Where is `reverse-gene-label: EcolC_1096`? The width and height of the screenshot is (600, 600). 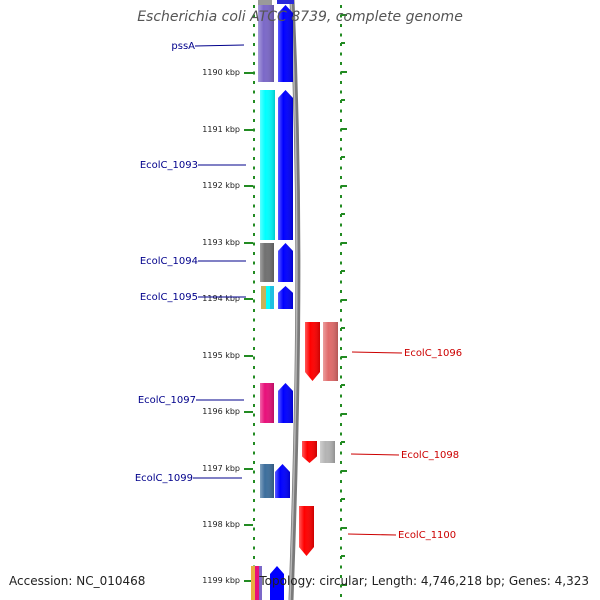
reverse-gene-label: EcolC_1096 is located at coordinates (433, 353).